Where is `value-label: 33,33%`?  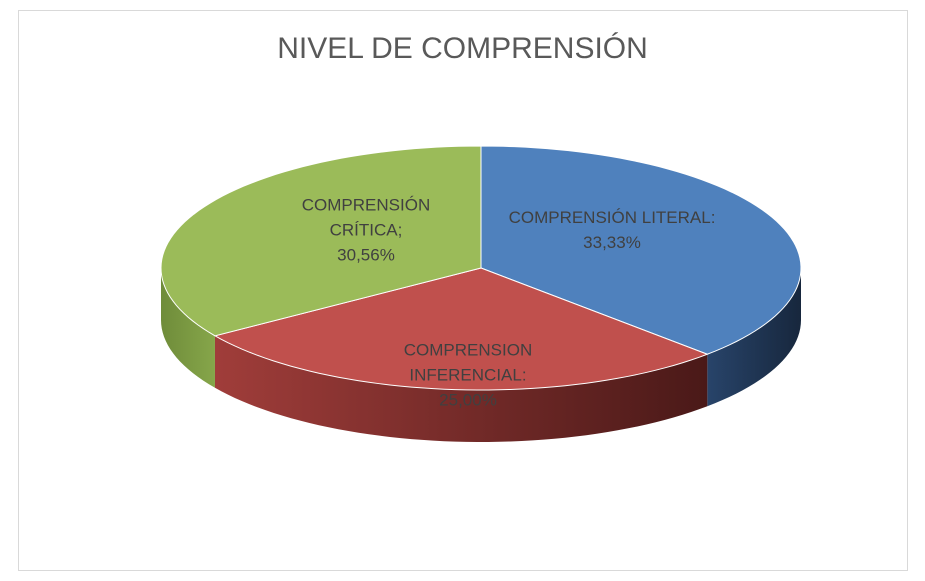
value-label: 33,33% is located at coordinates (612, 242).